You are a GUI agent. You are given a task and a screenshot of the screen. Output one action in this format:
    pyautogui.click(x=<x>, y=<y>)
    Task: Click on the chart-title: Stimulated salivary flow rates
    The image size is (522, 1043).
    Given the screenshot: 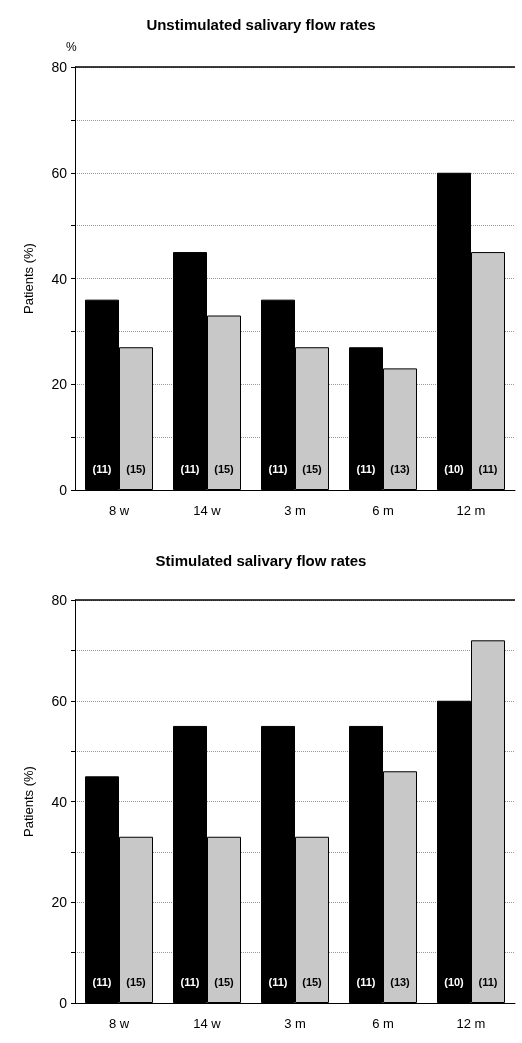 What is the action you would take?
    pyautogui.click(x=261, y=560)
    